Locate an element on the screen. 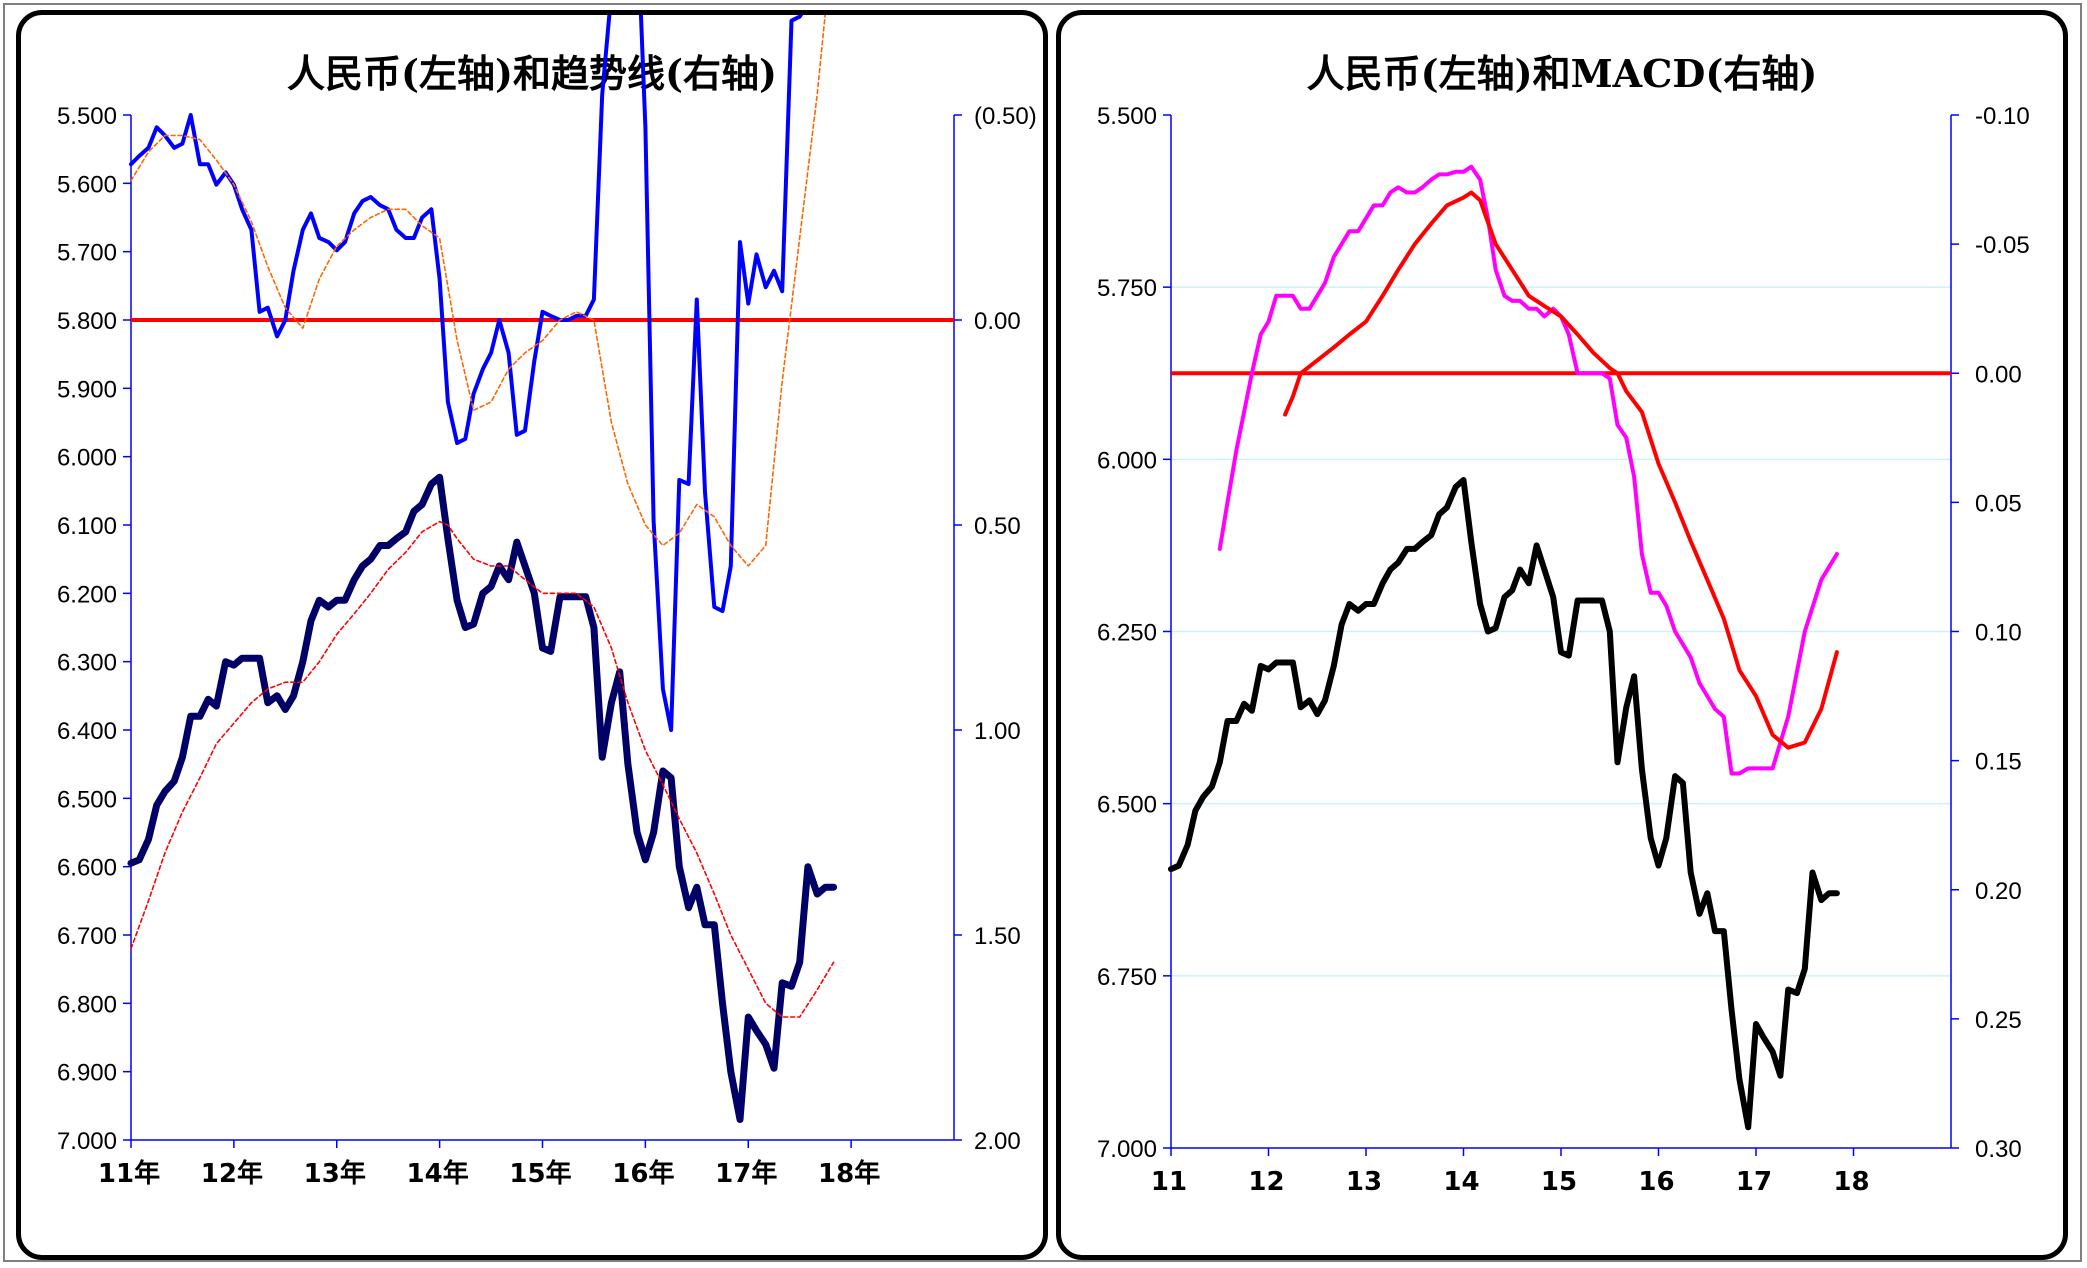  y-tick-label-right: 0.50 is located at coordinates (997, 526).